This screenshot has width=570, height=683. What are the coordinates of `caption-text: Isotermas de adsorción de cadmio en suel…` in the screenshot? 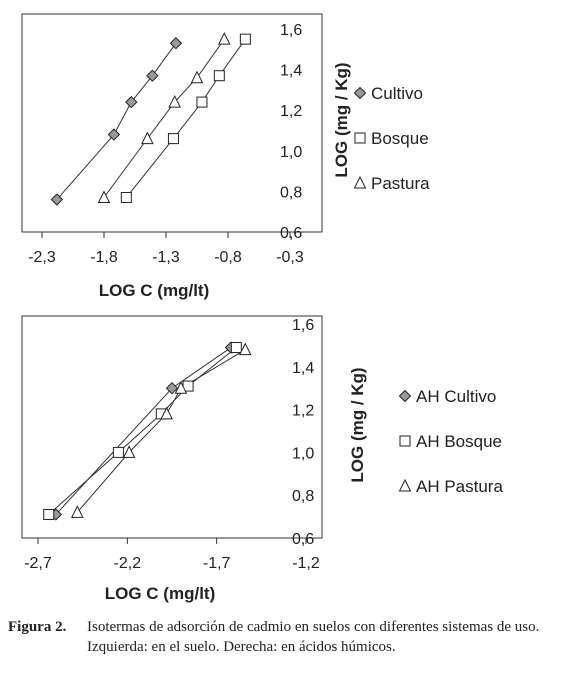 It's located at (313, 637).